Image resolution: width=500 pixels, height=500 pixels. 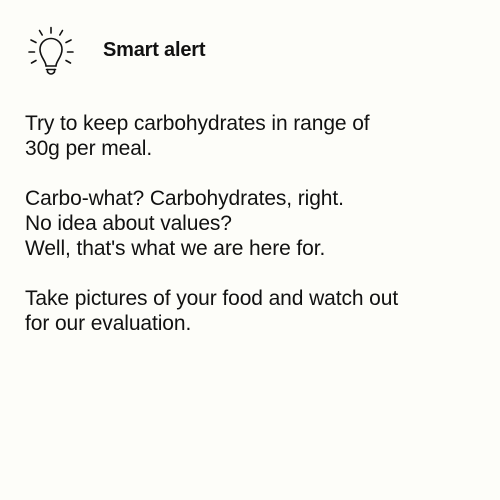 I want to click on alert-line: for our evaluation., so click(x=108, y=323).